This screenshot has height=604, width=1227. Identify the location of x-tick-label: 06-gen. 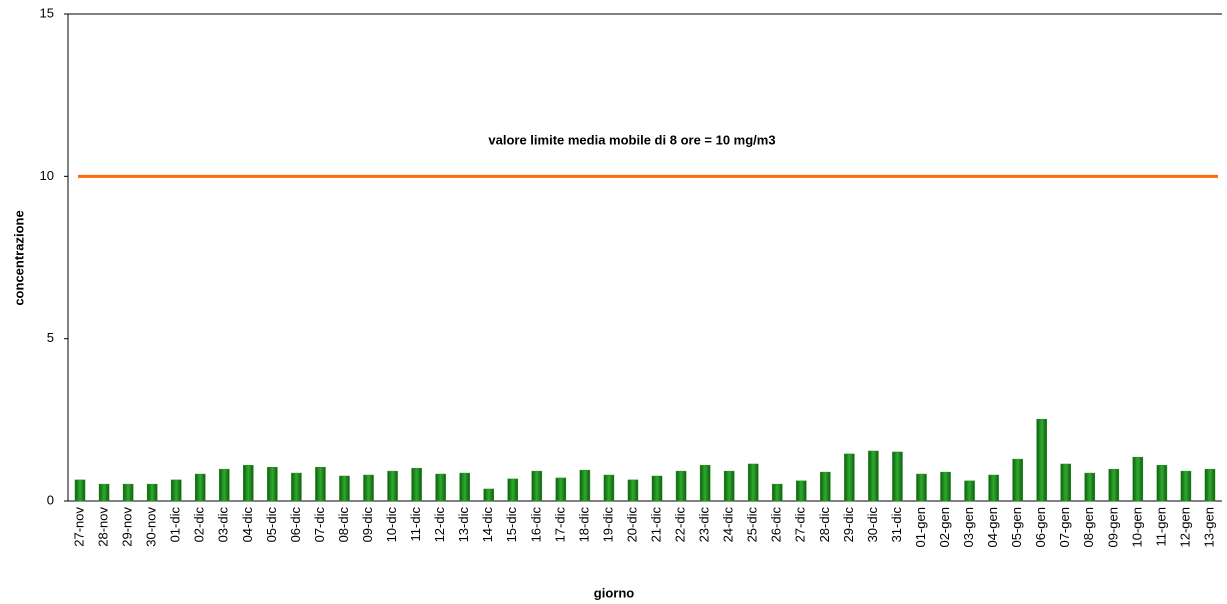
(1040, 527).